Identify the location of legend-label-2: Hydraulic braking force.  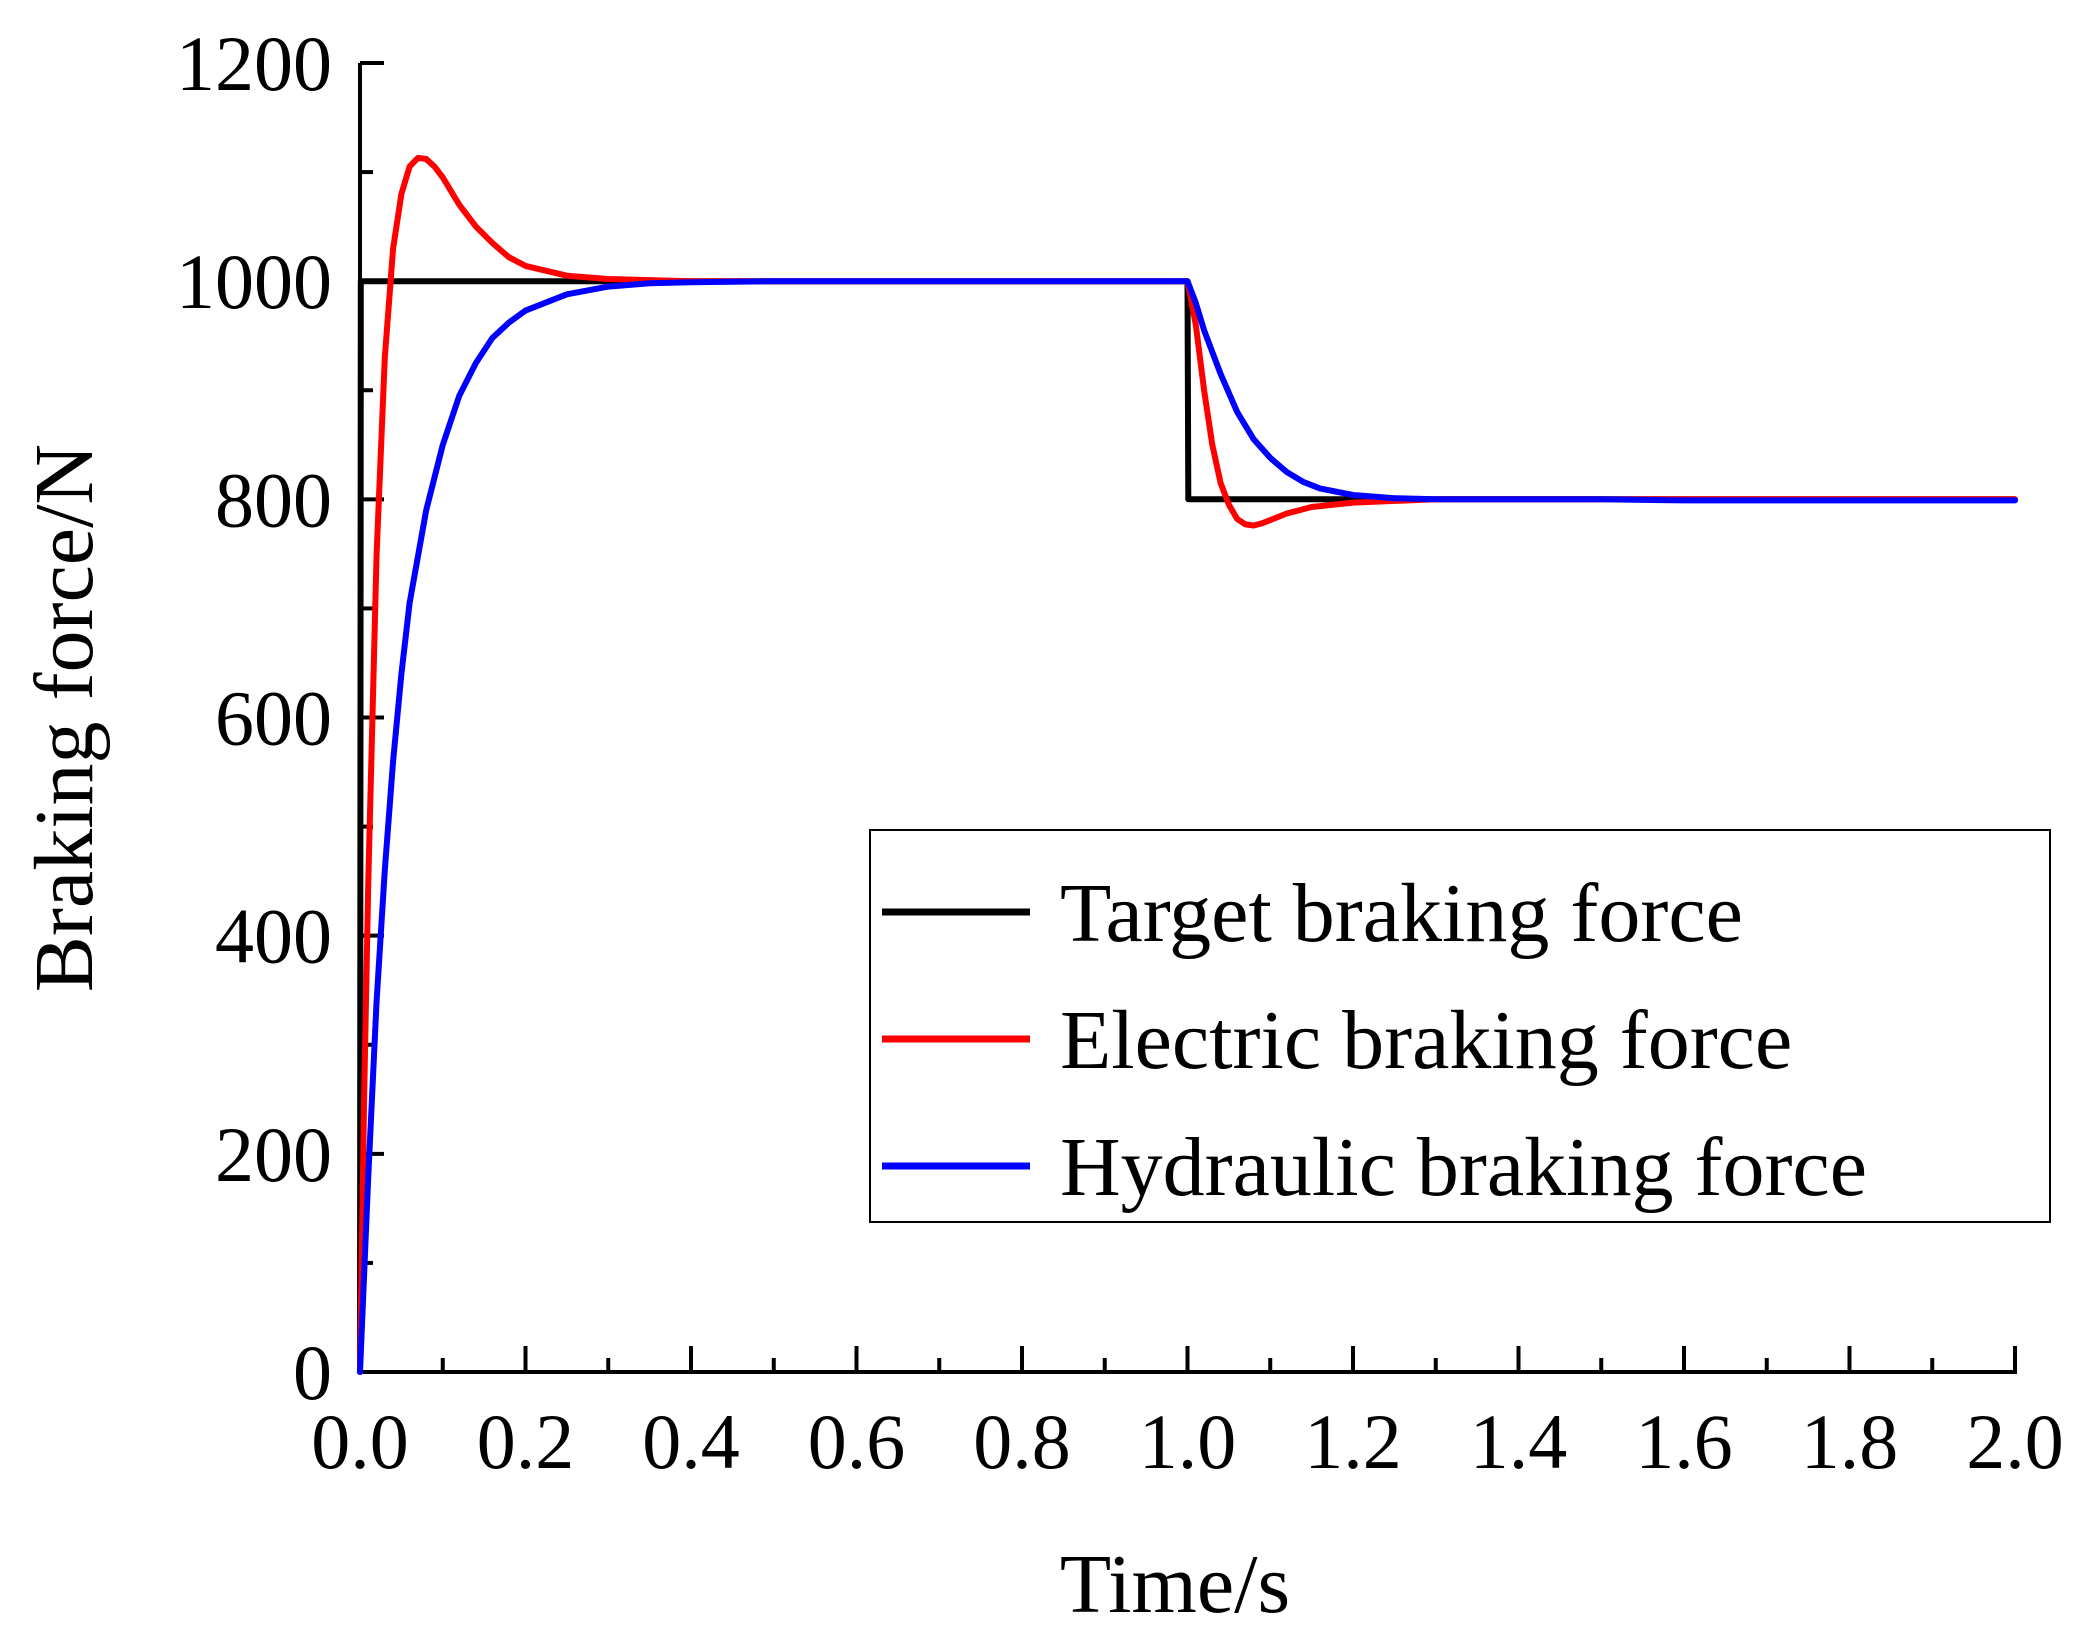
(1463, 1167).